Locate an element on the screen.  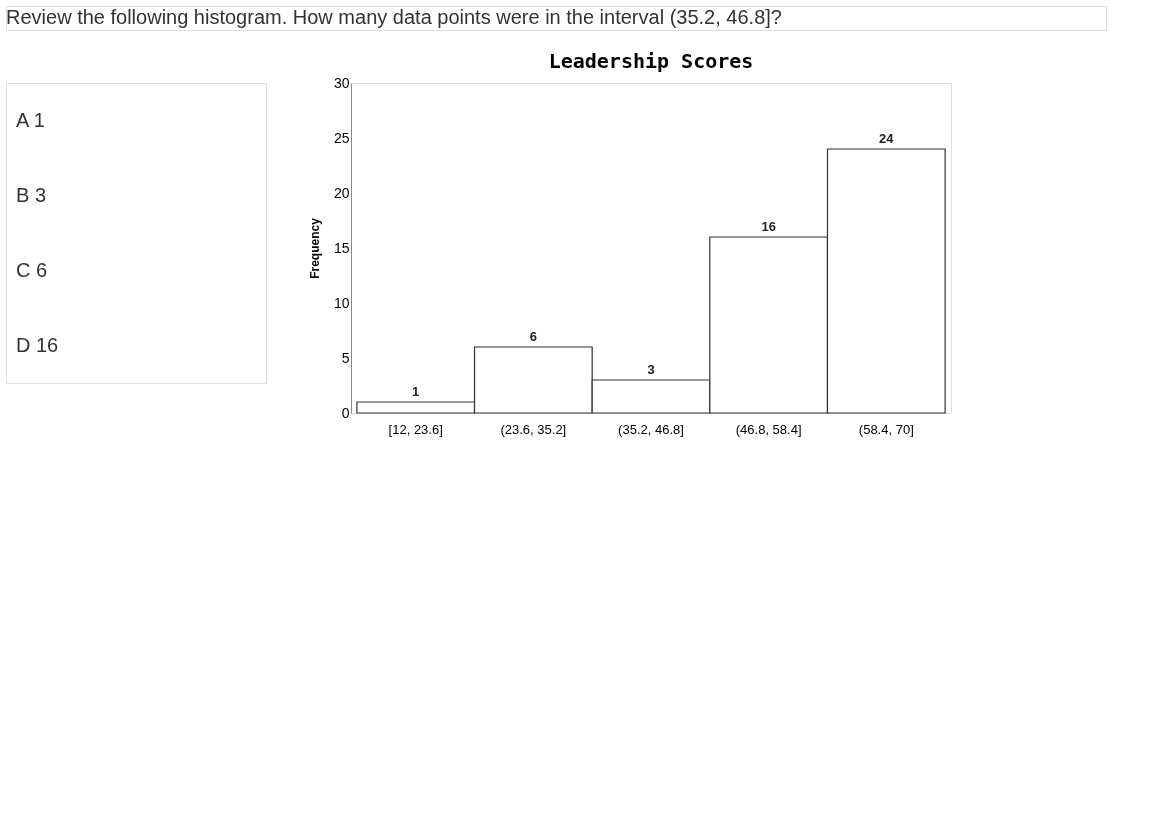
text: Review the following histogram. How many data points were in the interval (35.2, 46.8]? is located at coordinates (394, 17).